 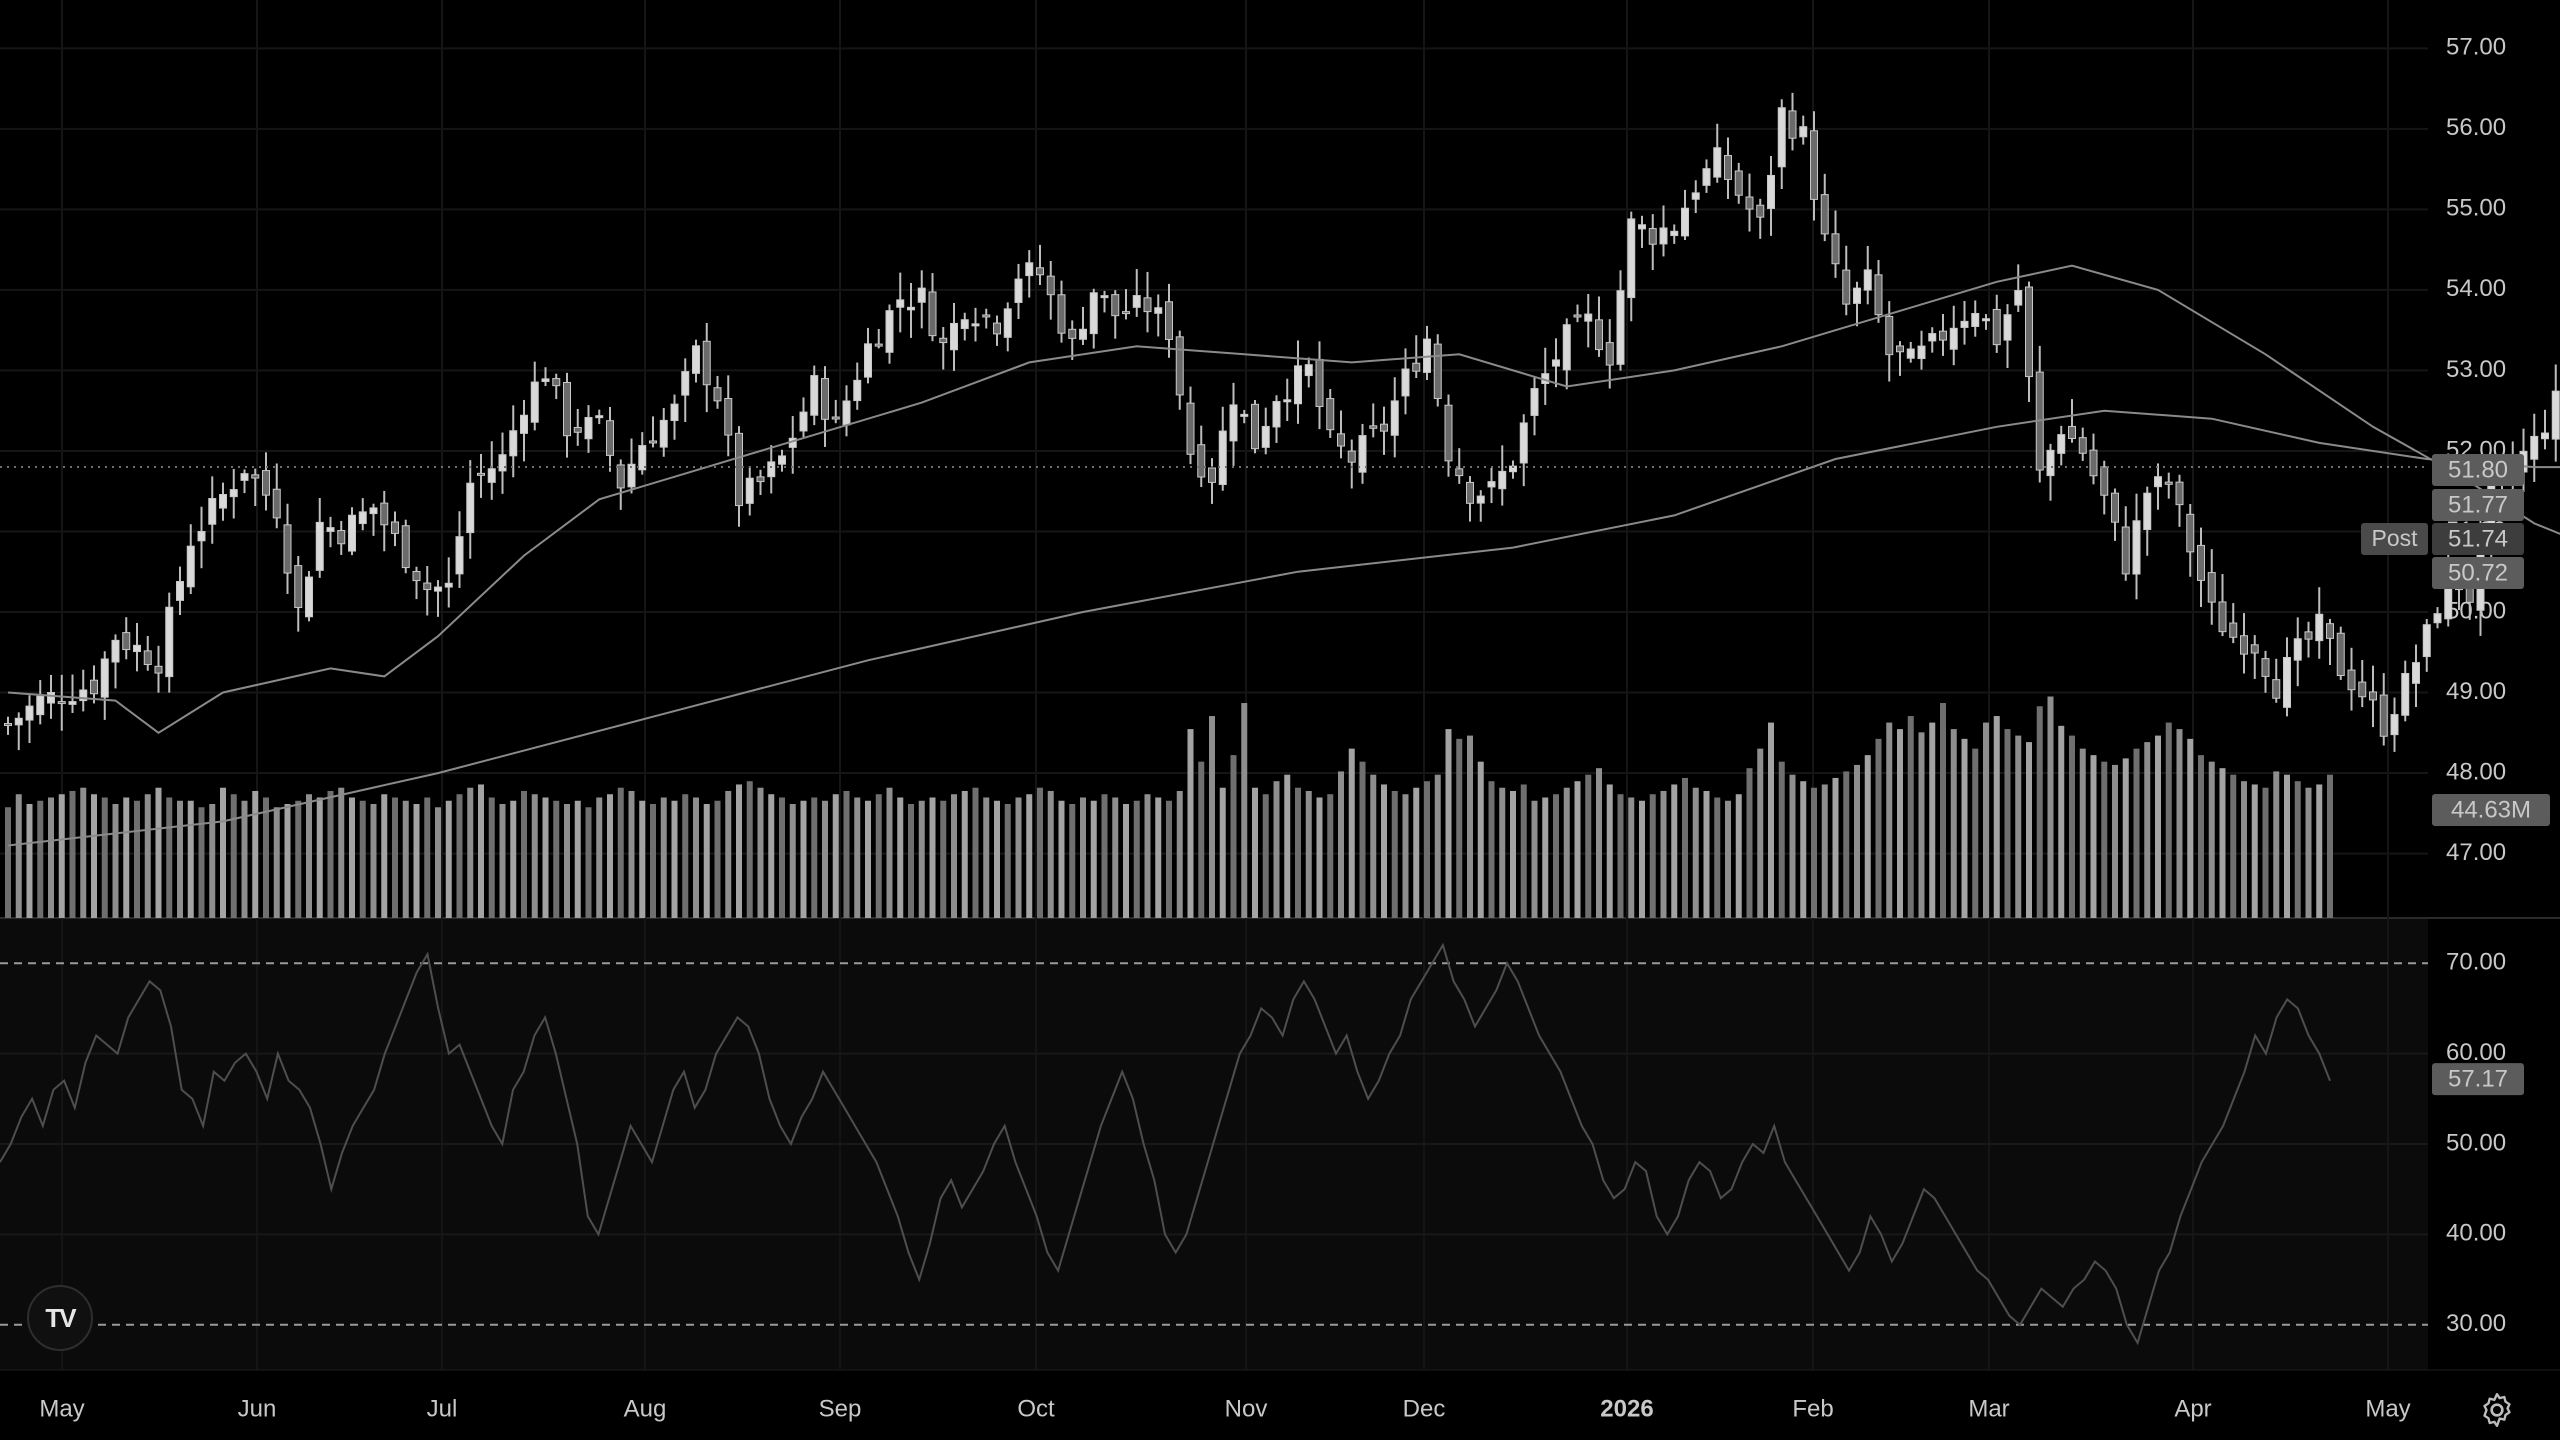 What do you see at coordinates (2491, 809) in the screenshot?
I see `volume-tag-label: 44.63M` at bounding box center [2491, 809].